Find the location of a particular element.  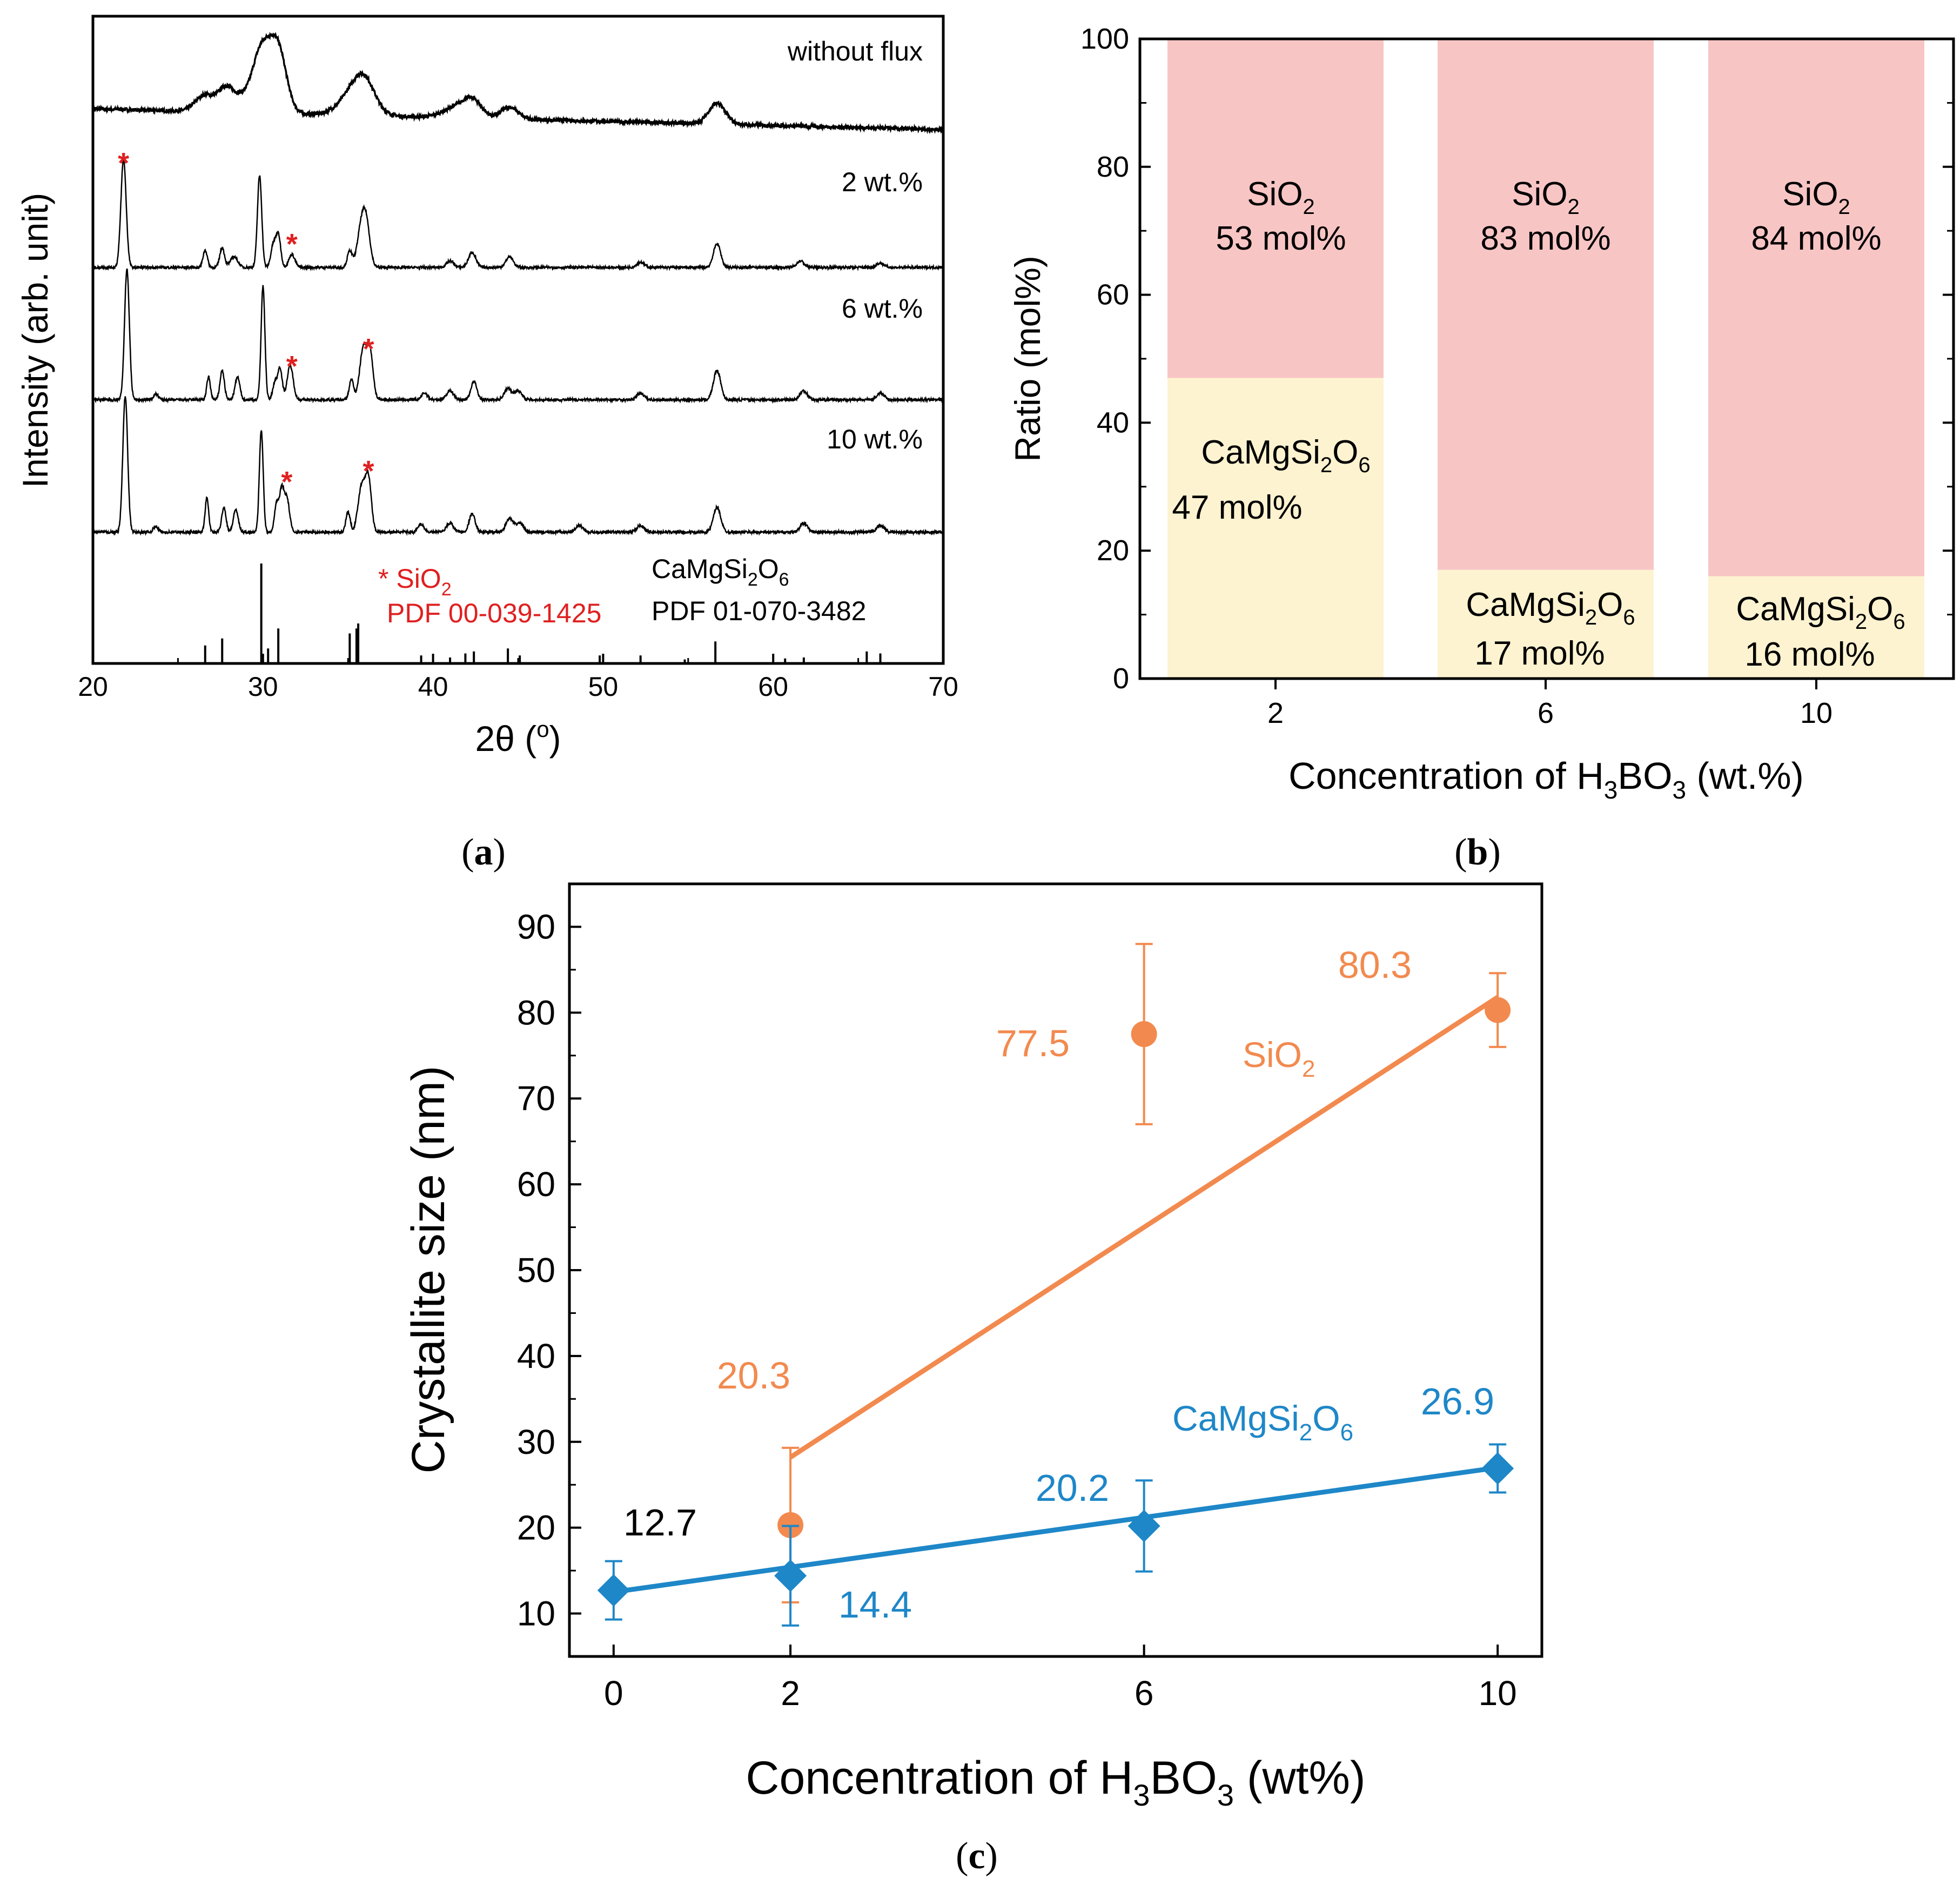

panel-b-y-tick-label: 20 is located at coordinates (1113, 550).